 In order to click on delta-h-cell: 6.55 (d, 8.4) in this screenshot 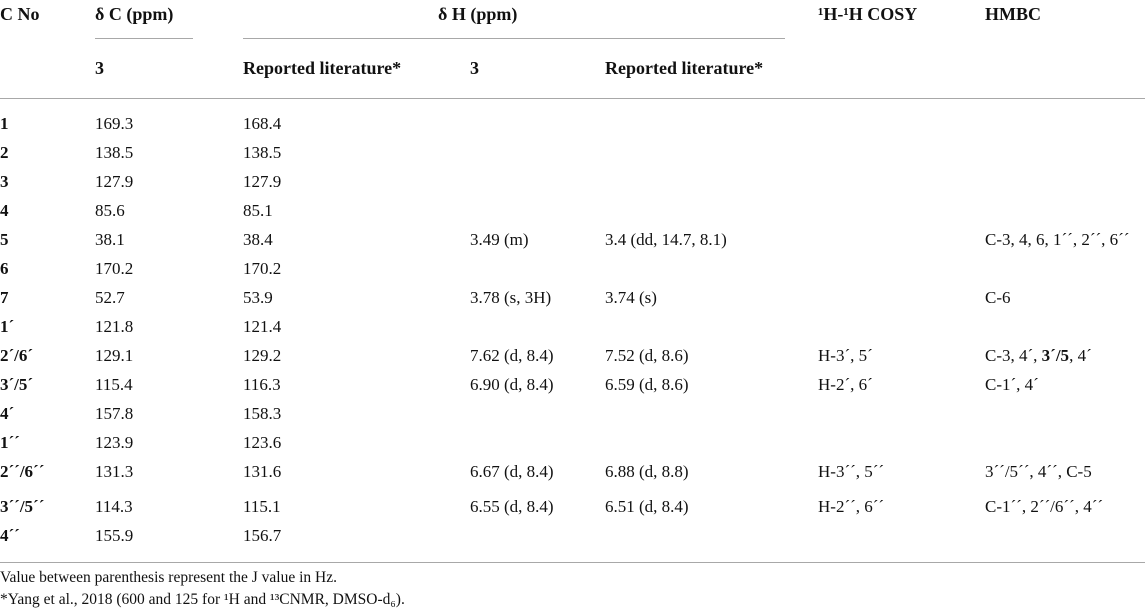, I will do `click(512, 506)`.